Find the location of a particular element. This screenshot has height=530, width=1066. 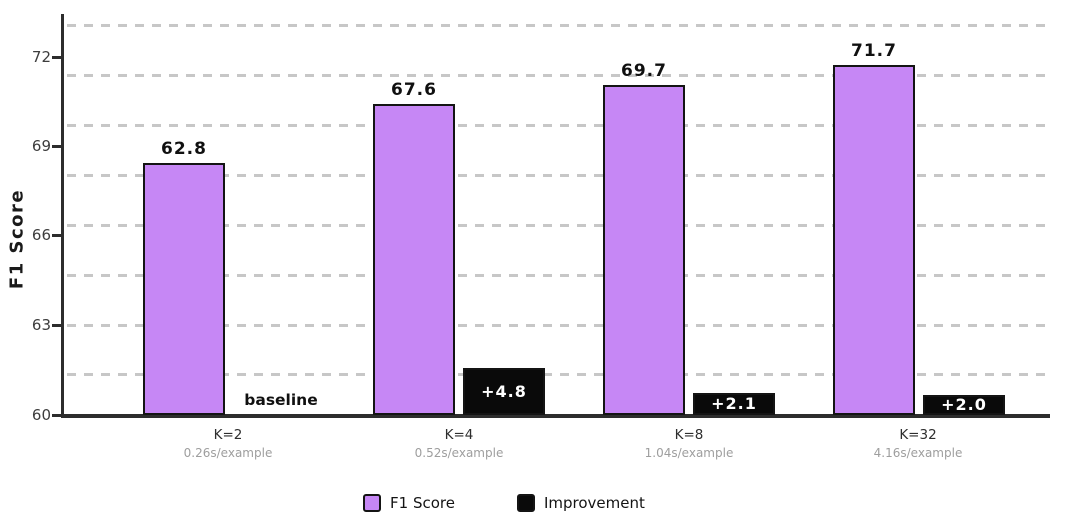

legend-label: F1 Score is located at coordinates (422, 502).